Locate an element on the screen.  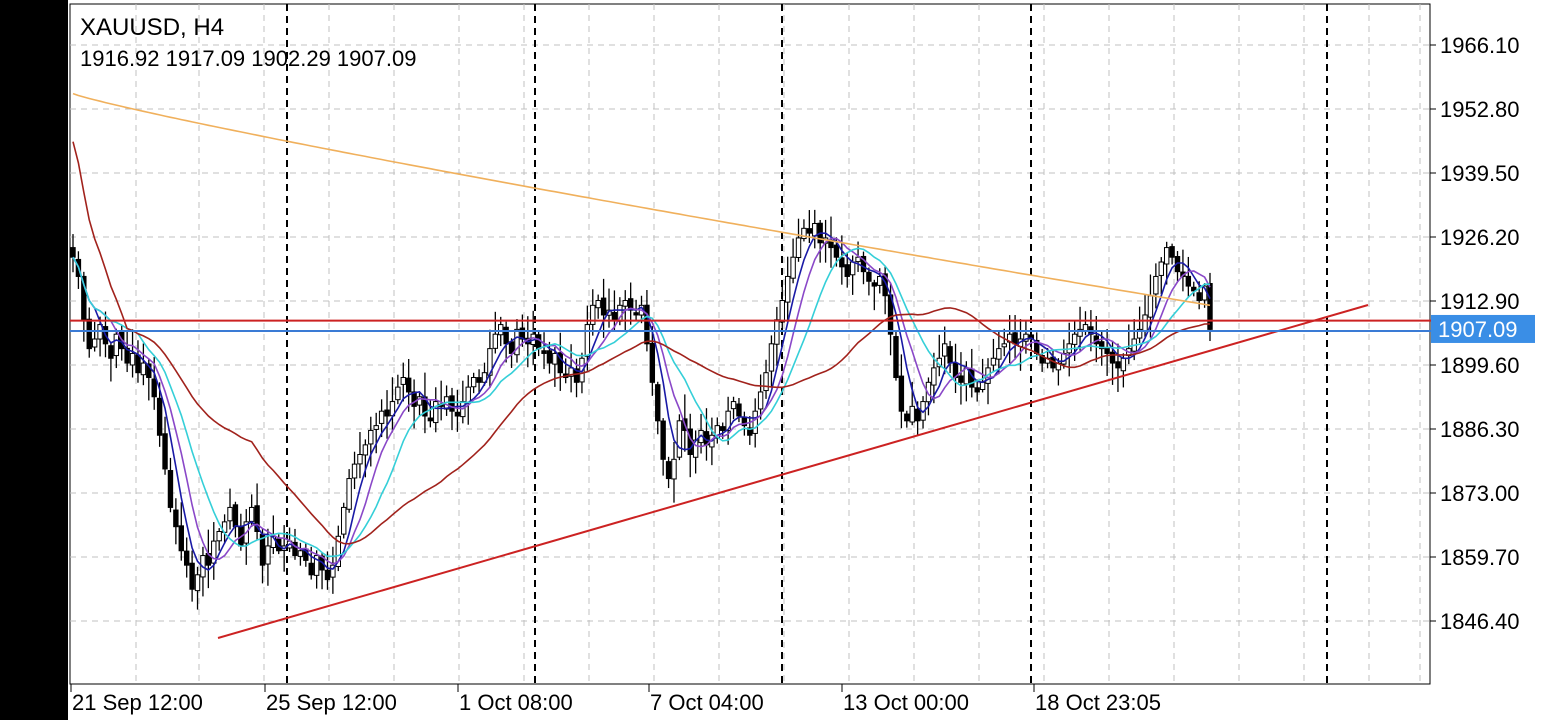
y-tick-label: 1952.80 is located at coordinates (1480, 109).